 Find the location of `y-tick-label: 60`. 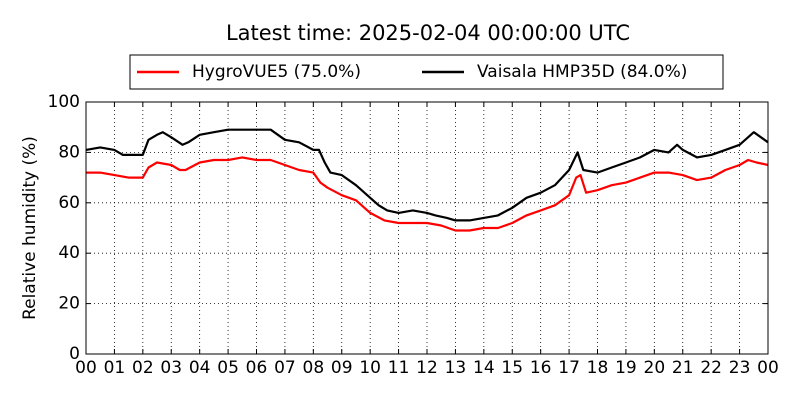

y-tick-label: 60 is located at coordinates (69, 203).